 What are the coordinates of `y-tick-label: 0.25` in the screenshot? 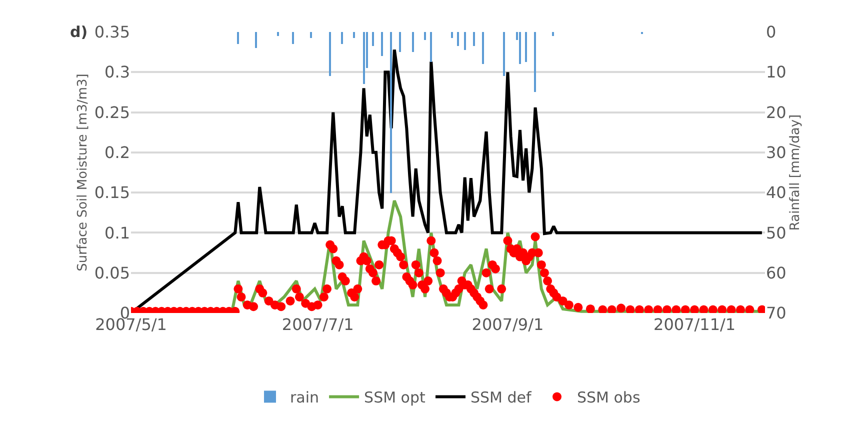 It's located at (112, 112).